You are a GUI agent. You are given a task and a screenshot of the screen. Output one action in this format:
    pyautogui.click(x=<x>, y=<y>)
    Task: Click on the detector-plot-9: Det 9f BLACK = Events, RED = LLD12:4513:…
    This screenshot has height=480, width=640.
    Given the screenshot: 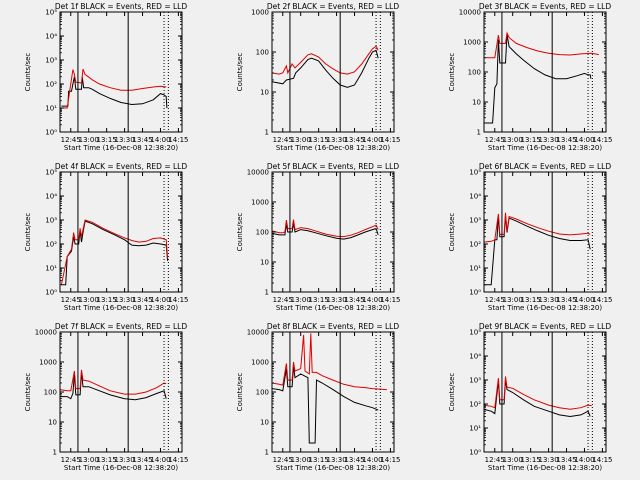 What is the action you would take?
    pyautogui.click(x=530, y=397)
    